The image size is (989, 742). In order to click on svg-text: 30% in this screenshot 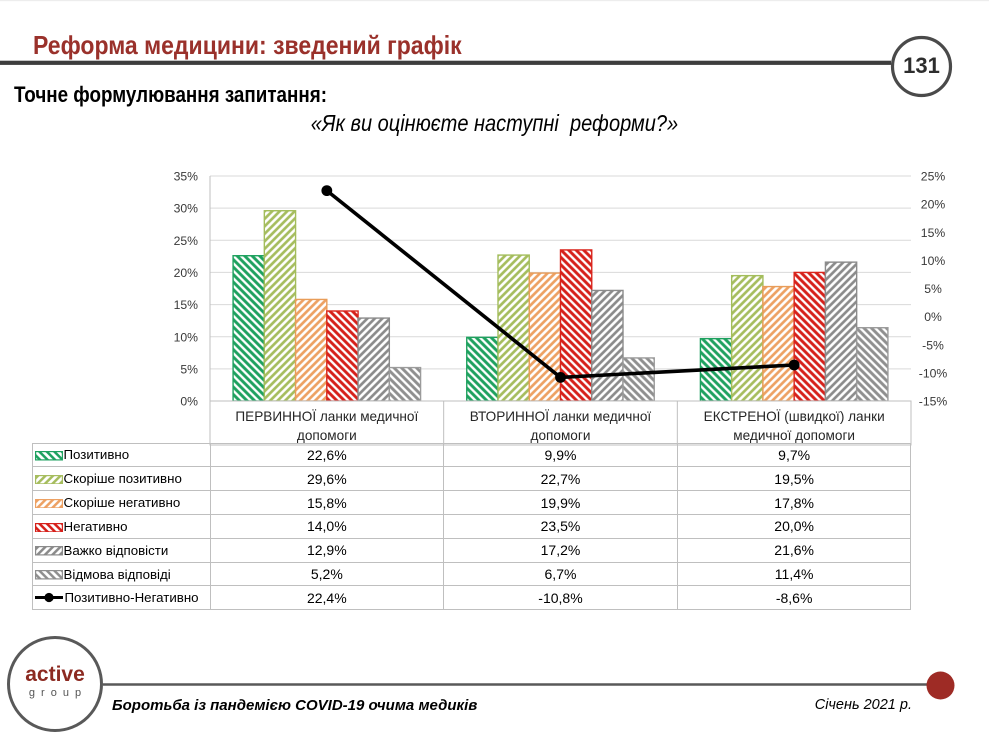, I will do `click(186, 209)`.